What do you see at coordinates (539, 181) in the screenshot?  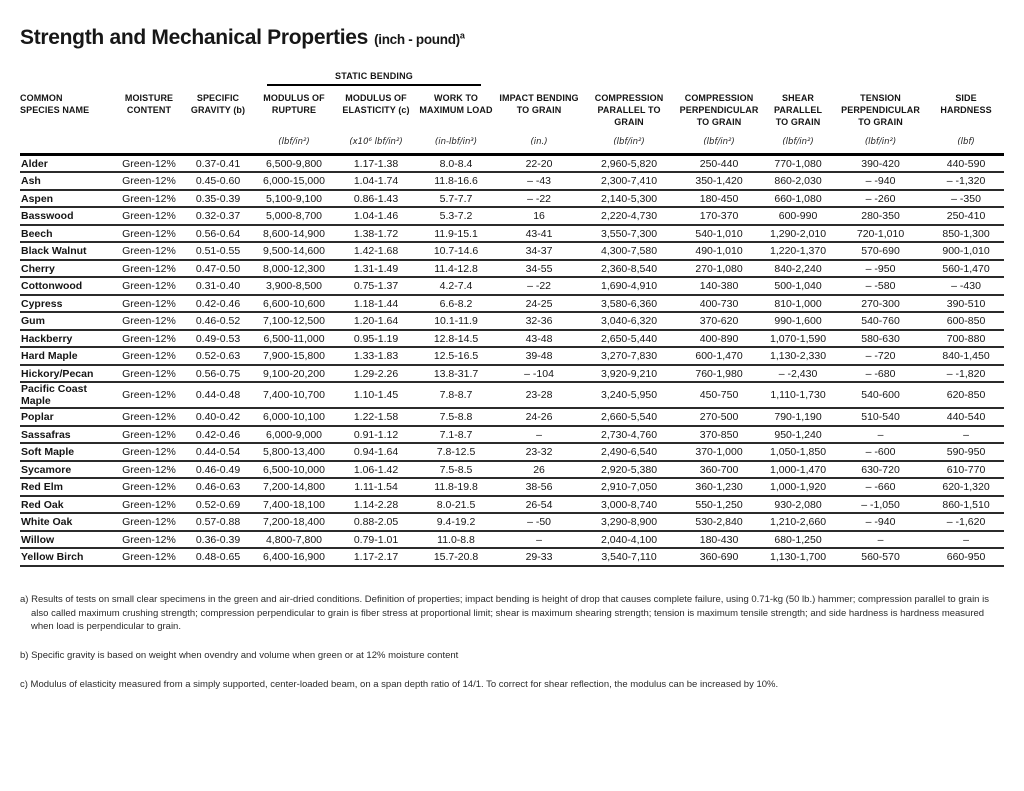 I see `cell-impact_bending: – -43` at bounding box center [539, 181].